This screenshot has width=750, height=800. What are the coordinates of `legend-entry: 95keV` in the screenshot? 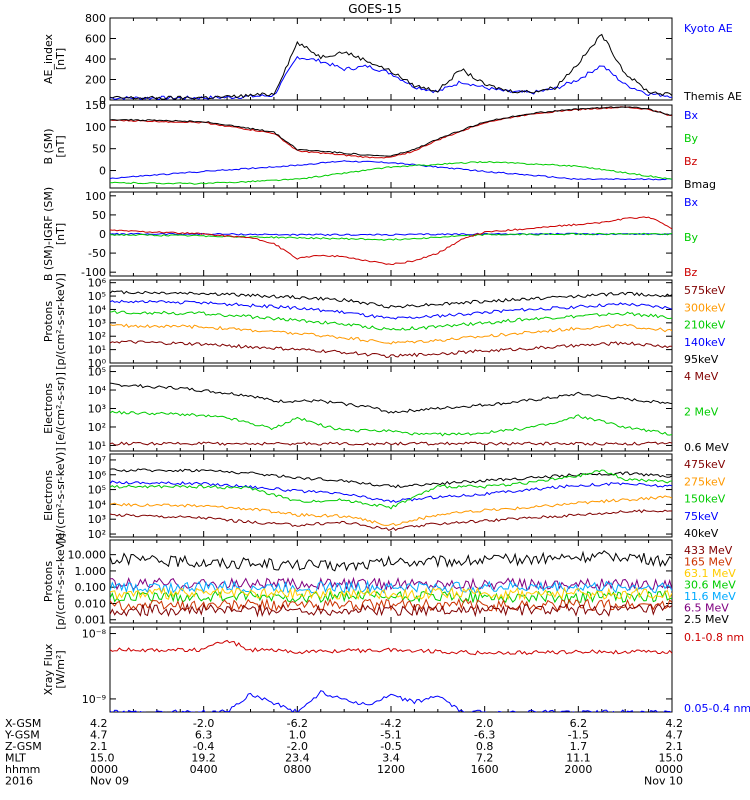 It's located at (701, 359).